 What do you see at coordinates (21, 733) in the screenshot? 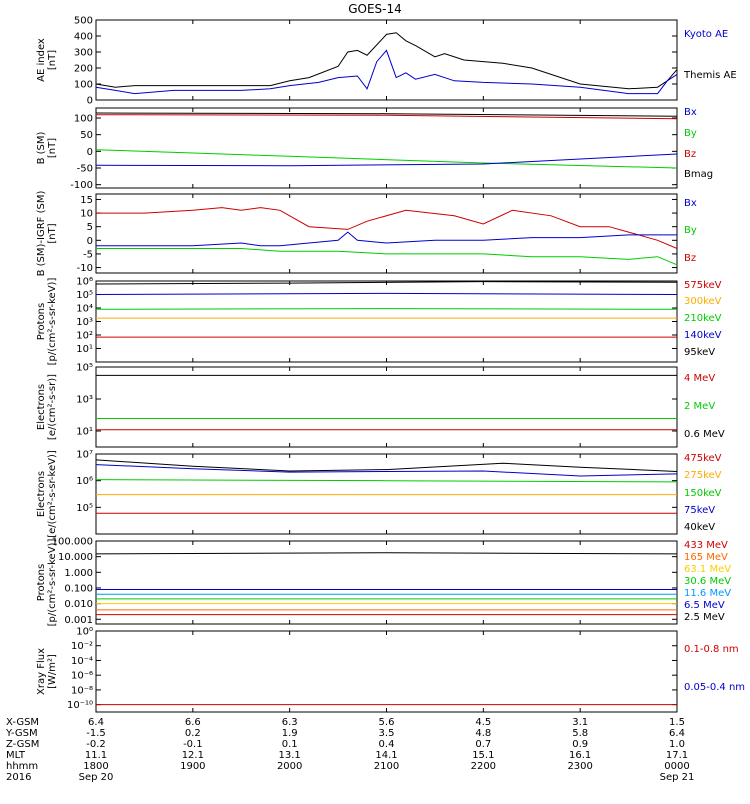
I see `ephemeris-row-label: Y-GSM` at bounding box center [21, 733].